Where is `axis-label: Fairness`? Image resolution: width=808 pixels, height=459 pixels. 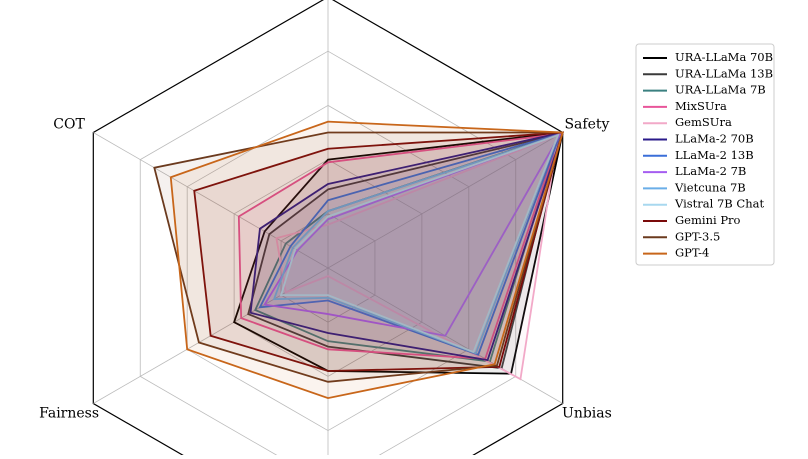
axis-label: Fairness is located at coordinates (69, 414).